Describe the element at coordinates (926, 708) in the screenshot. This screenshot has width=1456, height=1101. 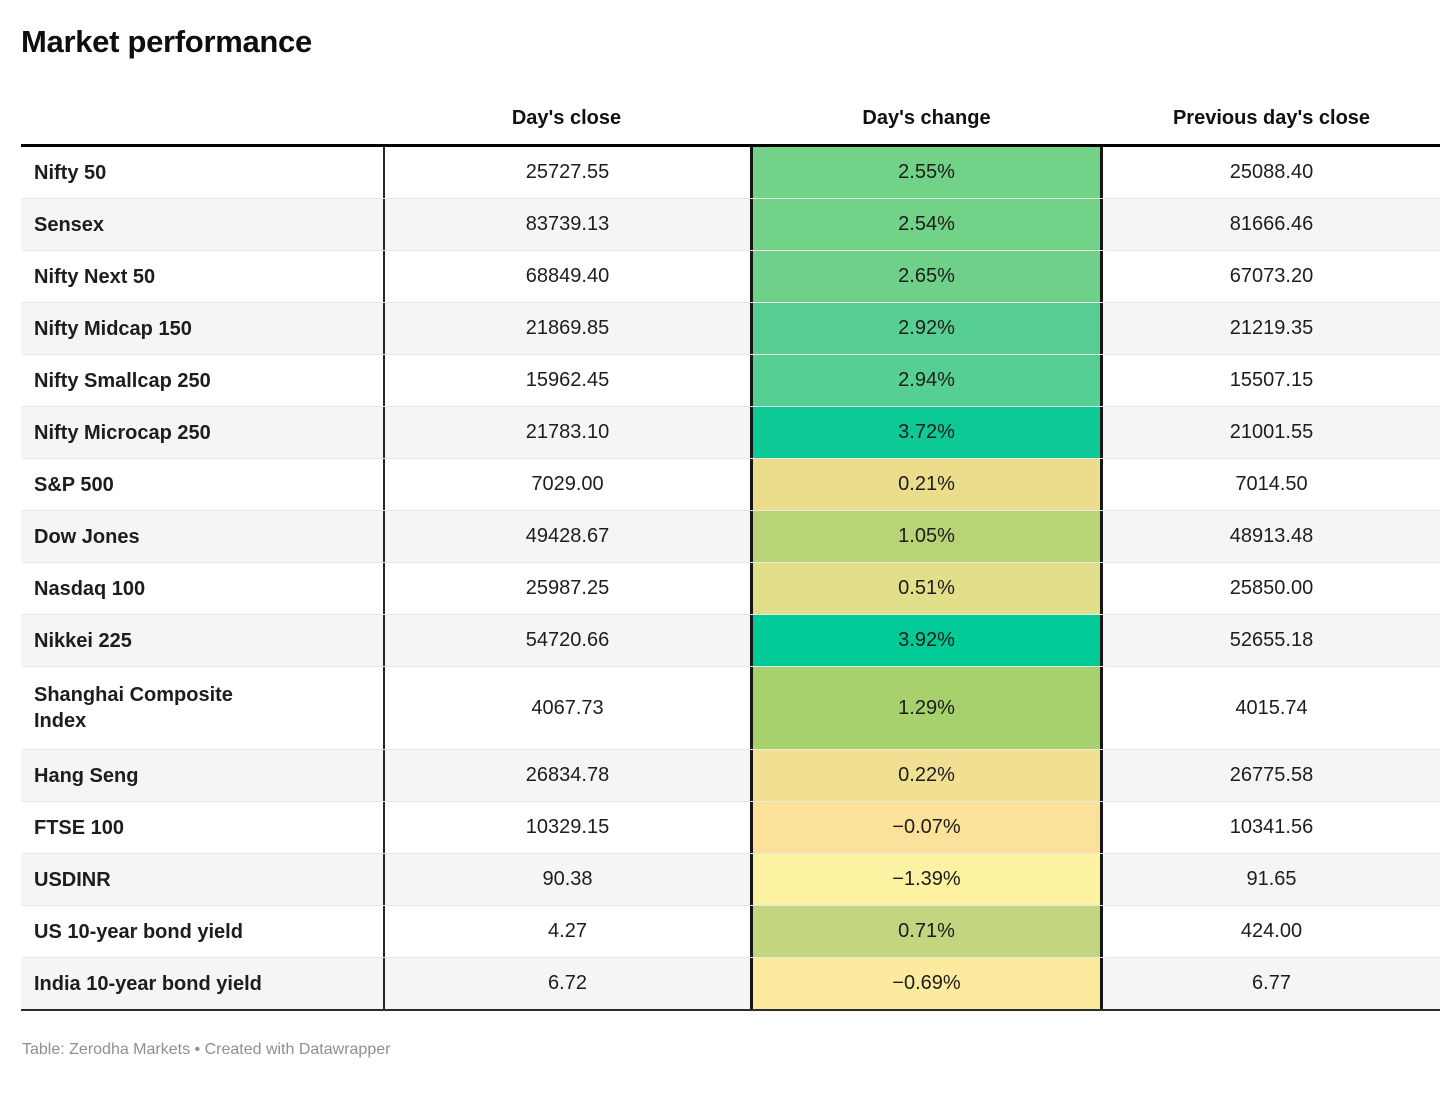
I see `days-change-cell: 1.29%` at that location.